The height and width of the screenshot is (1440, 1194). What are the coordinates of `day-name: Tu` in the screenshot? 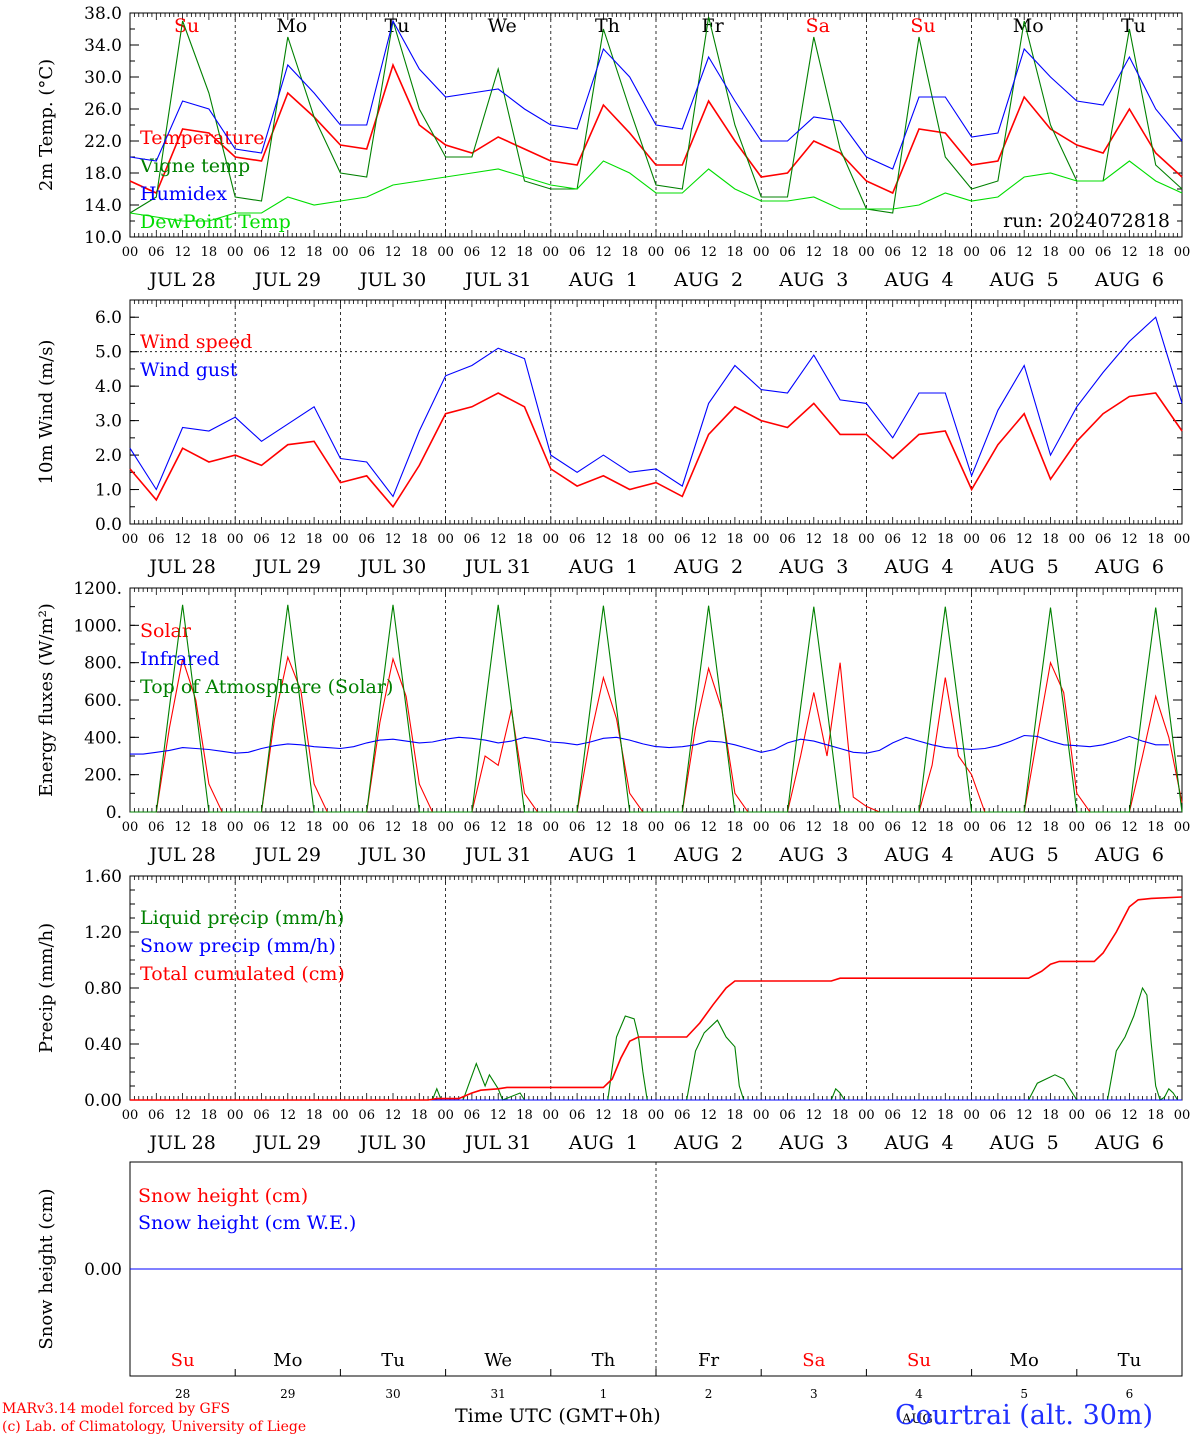 It's located at (1130, 1360).